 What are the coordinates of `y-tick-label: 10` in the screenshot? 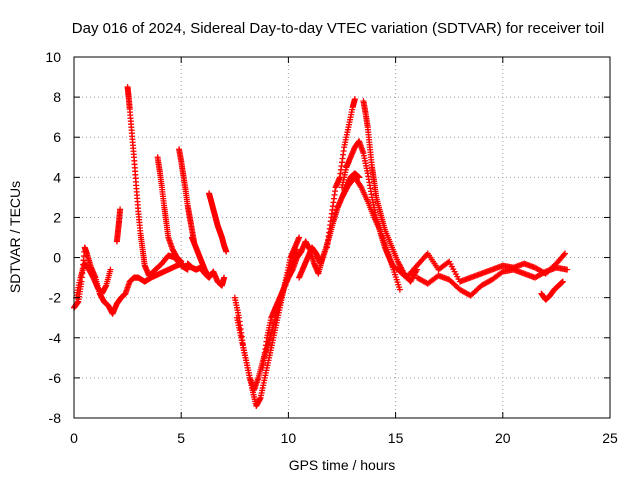 It's located at (53, 57).